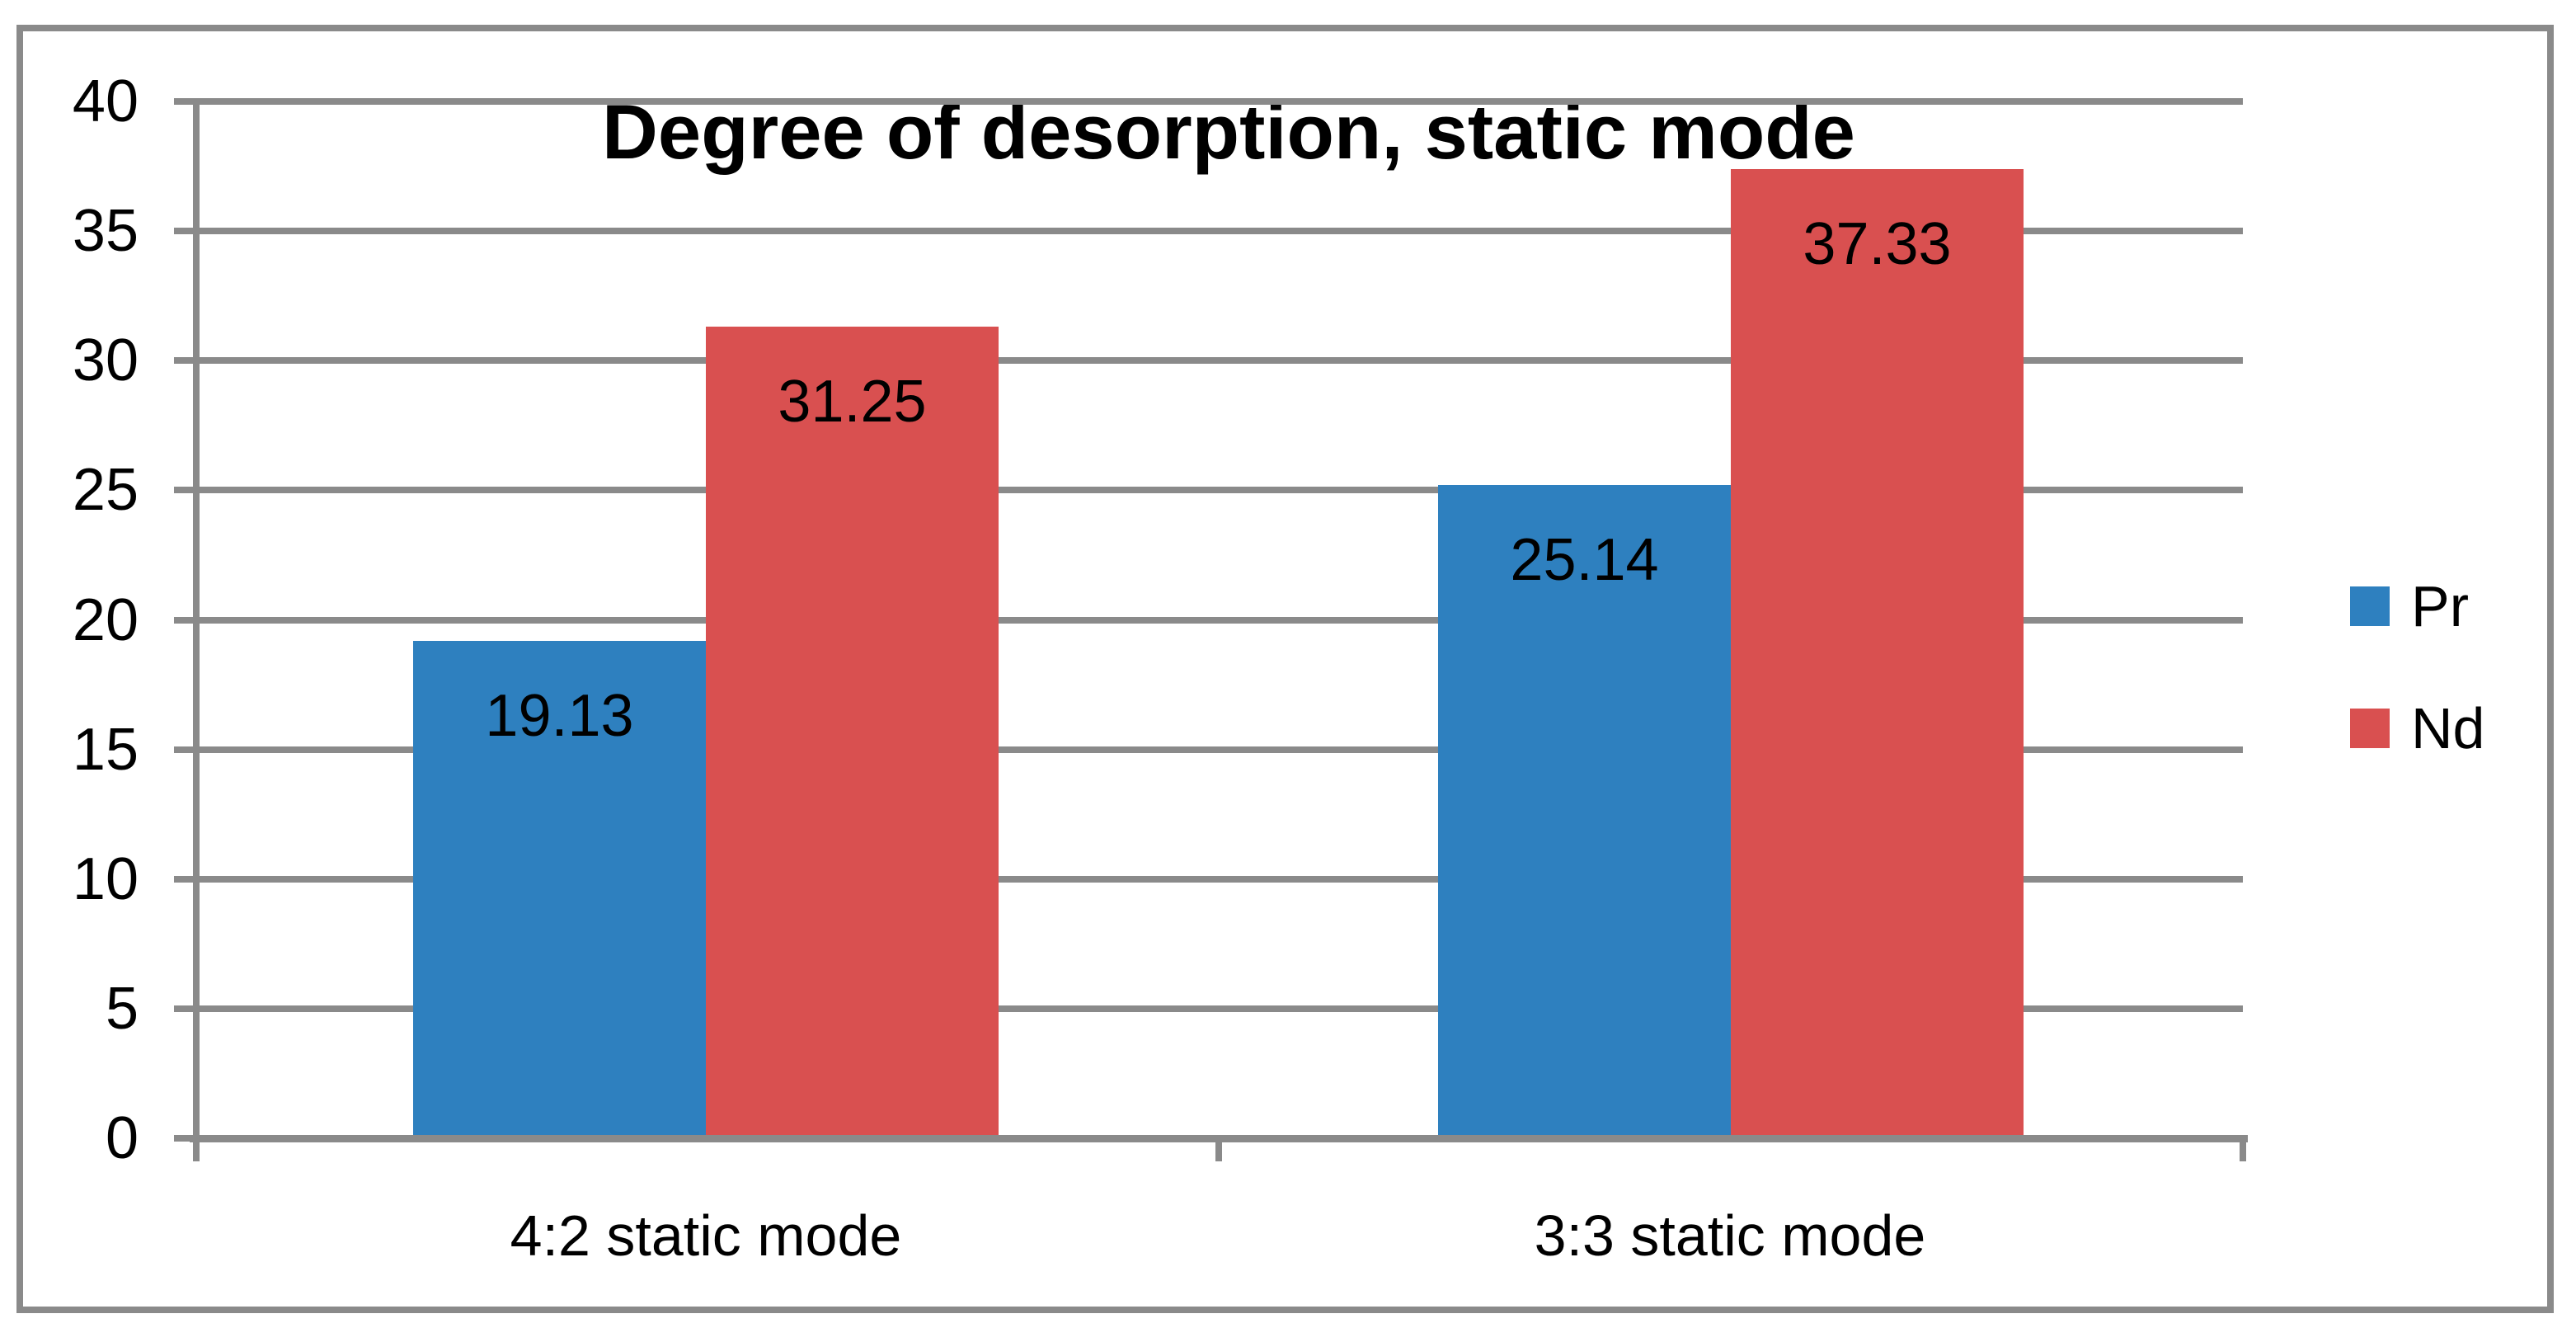 This screenshot has width=2576, height=1342. I want to click on legend-item-pr: Pr, so click(2417, 606).